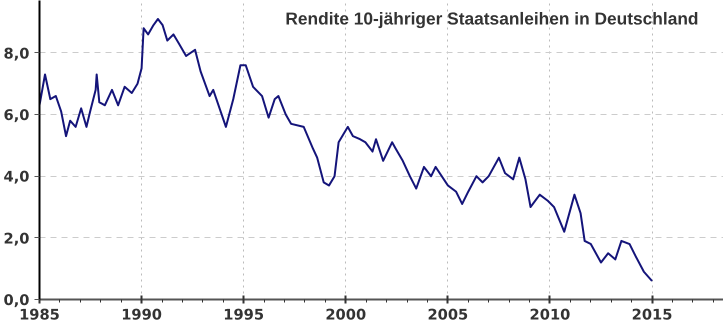 This screenshot has height=322, width=723. I want to click on y-tick-label: 0,0, so click(17, 300).